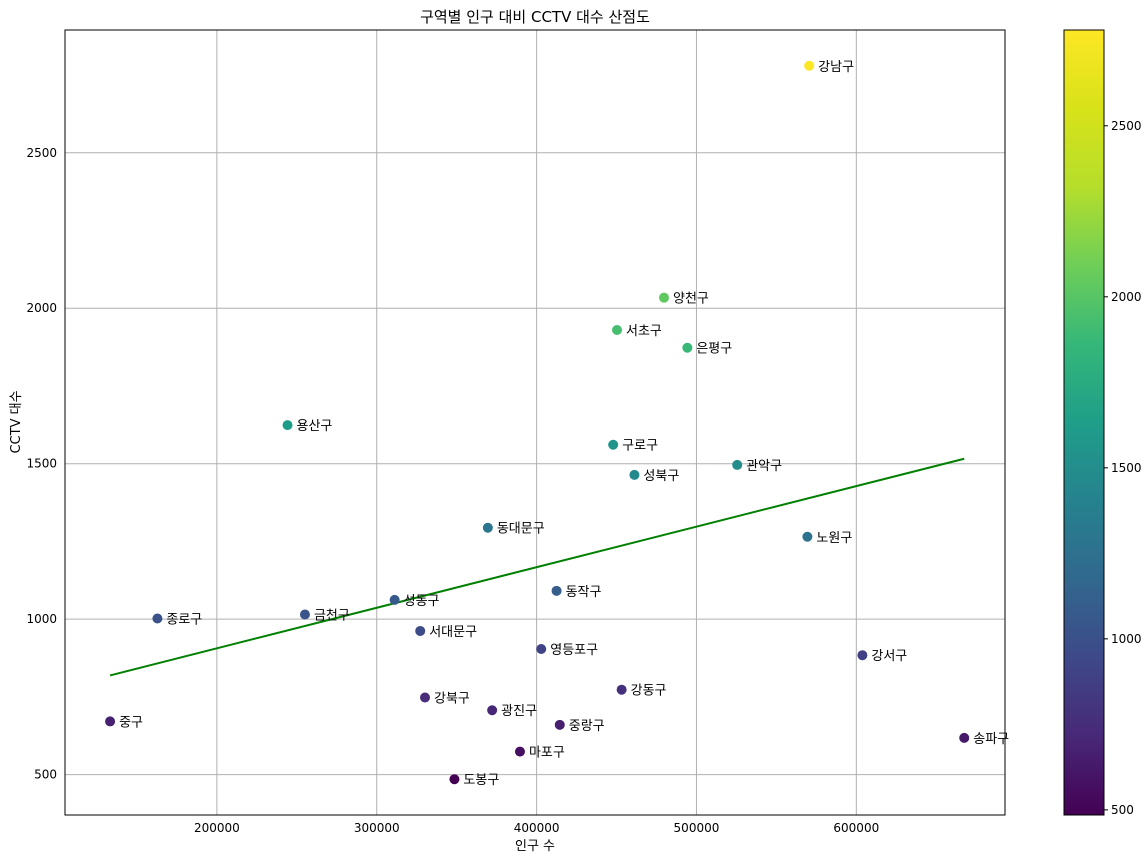  I want to click on colorbar-ticks: 500 1000 1500 2000 2500, so click(1123, 468).